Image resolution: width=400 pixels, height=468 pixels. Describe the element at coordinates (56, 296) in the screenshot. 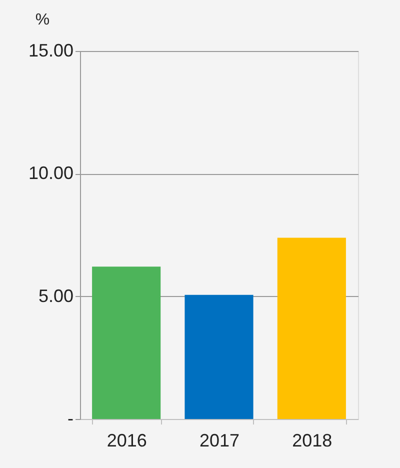

I see `y-tick-label: 5.00` at that location.